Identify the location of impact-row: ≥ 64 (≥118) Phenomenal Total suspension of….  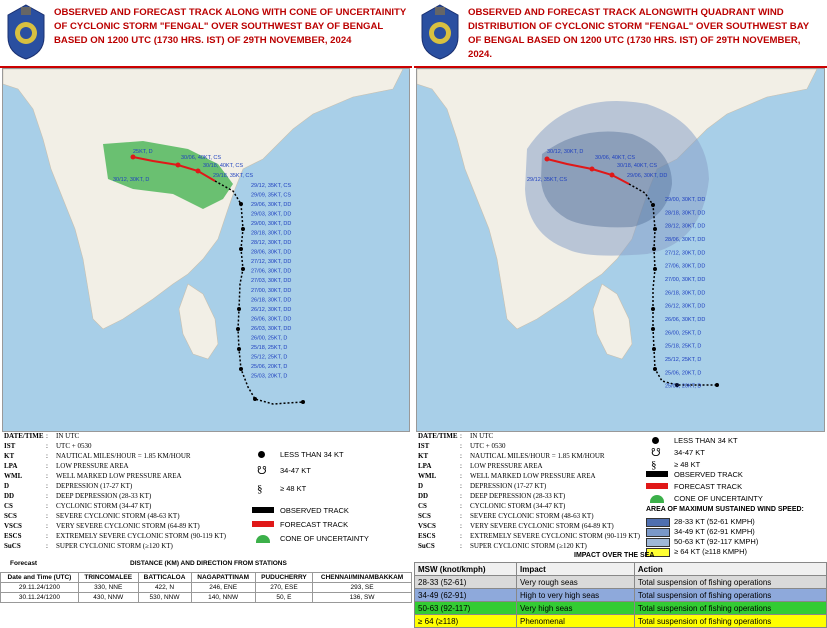
(620, 621).